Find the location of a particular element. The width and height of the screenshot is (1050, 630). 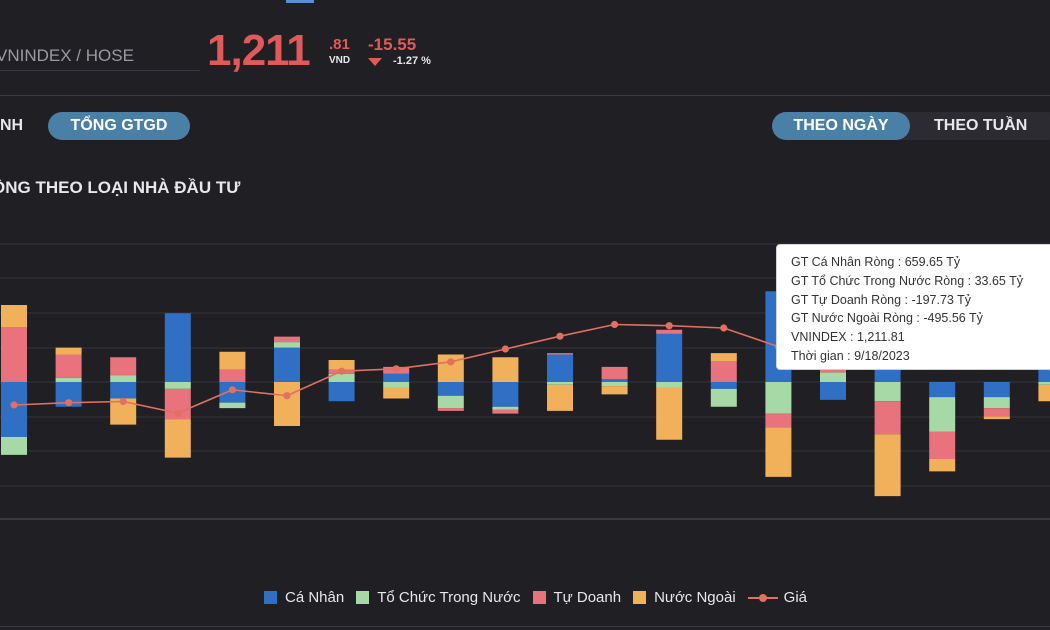

legend-item-nuoc-ngoai: Nước Ngoài is located at coordinates (684, 597).